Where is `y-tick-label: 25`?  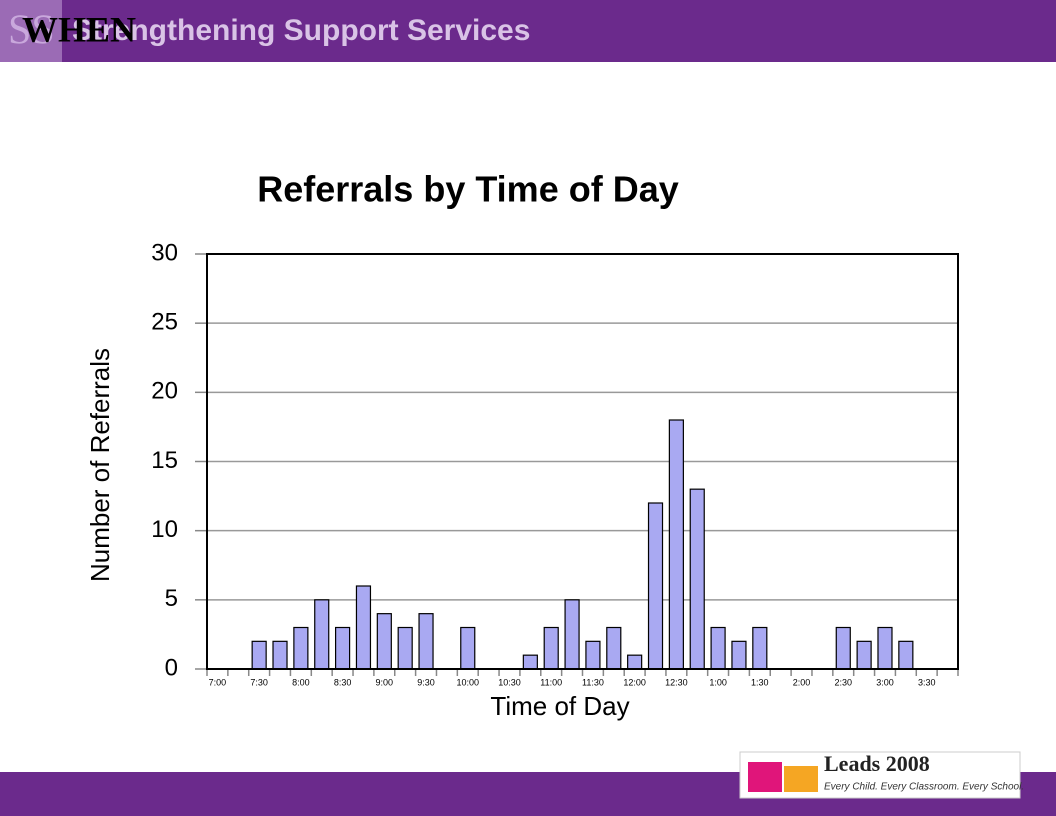
y-tick-label: 25 is located at coordinates (164, 322).